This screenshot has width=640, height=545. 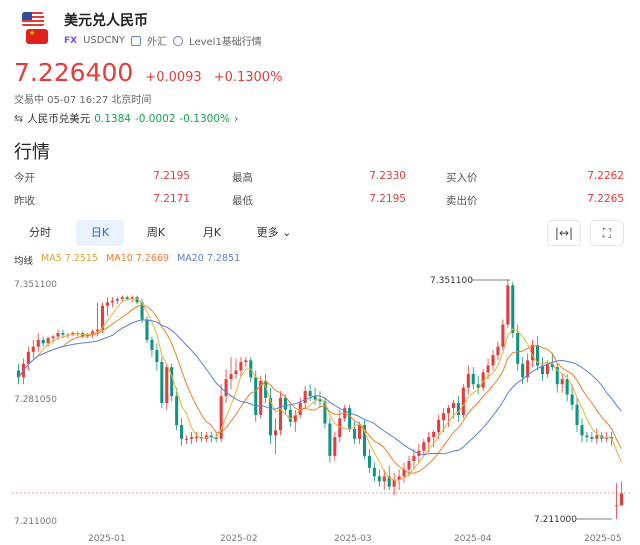 What do you see at coordinates (178, 40) in the screenshot?
I see `level-icon` at bounding box center [178, 40].